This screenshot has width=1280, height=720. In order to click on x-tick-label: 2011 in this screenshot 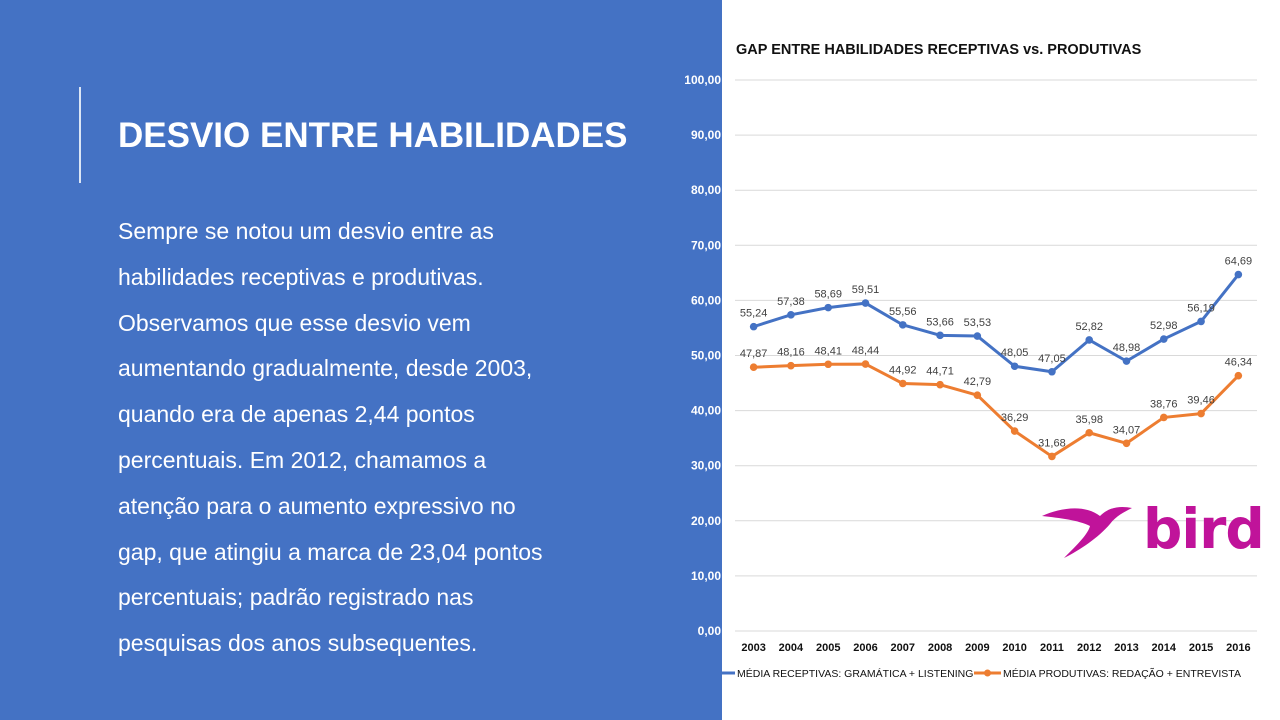, I will do `click(1052, 648)`.